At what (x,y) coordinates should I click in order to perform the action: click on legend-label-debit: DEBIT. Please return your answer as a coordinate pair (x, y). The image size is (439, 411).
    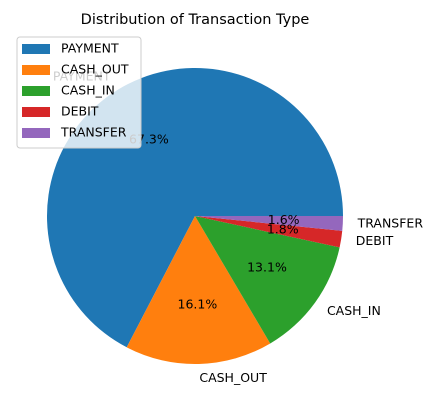
    Looking at the image, I should click on (80, 111).